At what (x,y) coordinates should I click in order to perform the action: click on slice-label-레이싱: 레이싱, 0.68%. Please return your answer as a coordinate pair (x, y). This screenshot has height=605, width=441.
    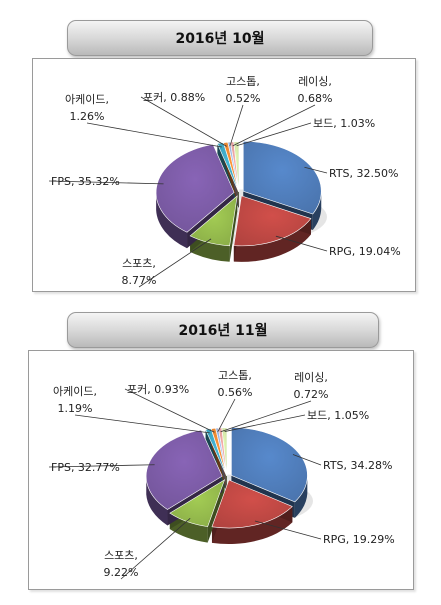
    Looking at the image, I should click on (315, 90).